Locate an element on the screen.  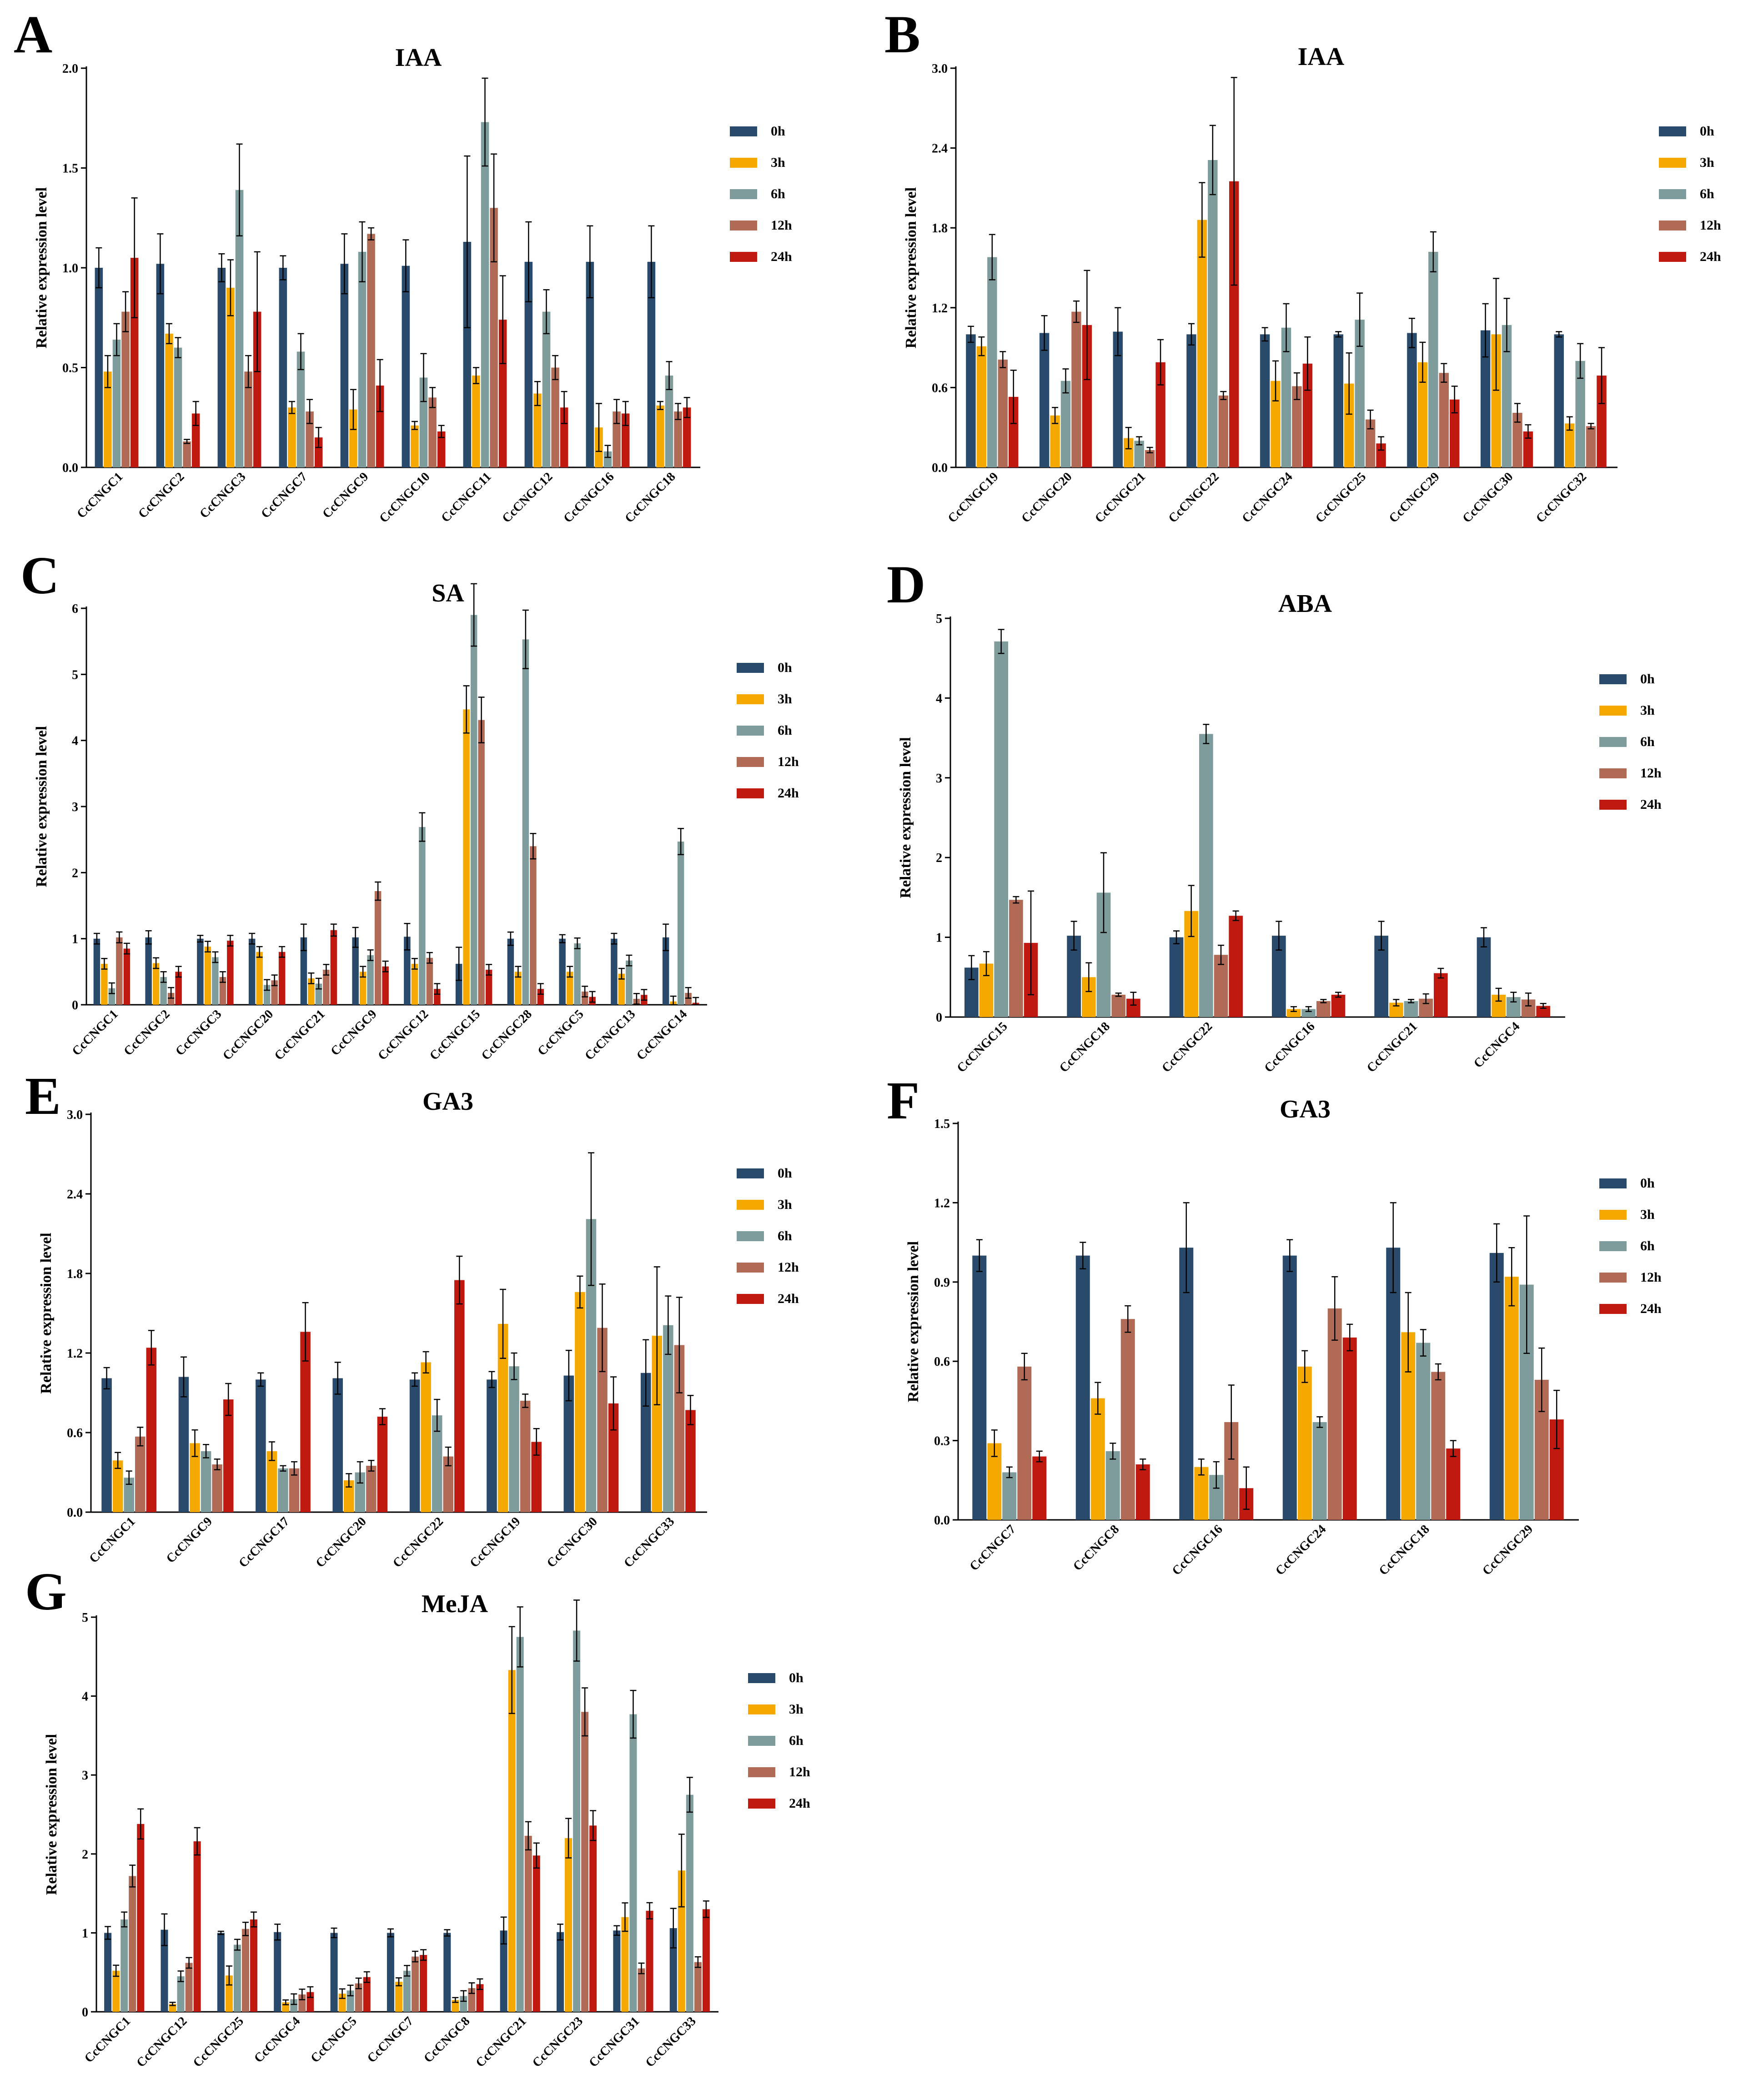
x-tick-label: CcCNGC20 is located at coordinates (248, 1035).